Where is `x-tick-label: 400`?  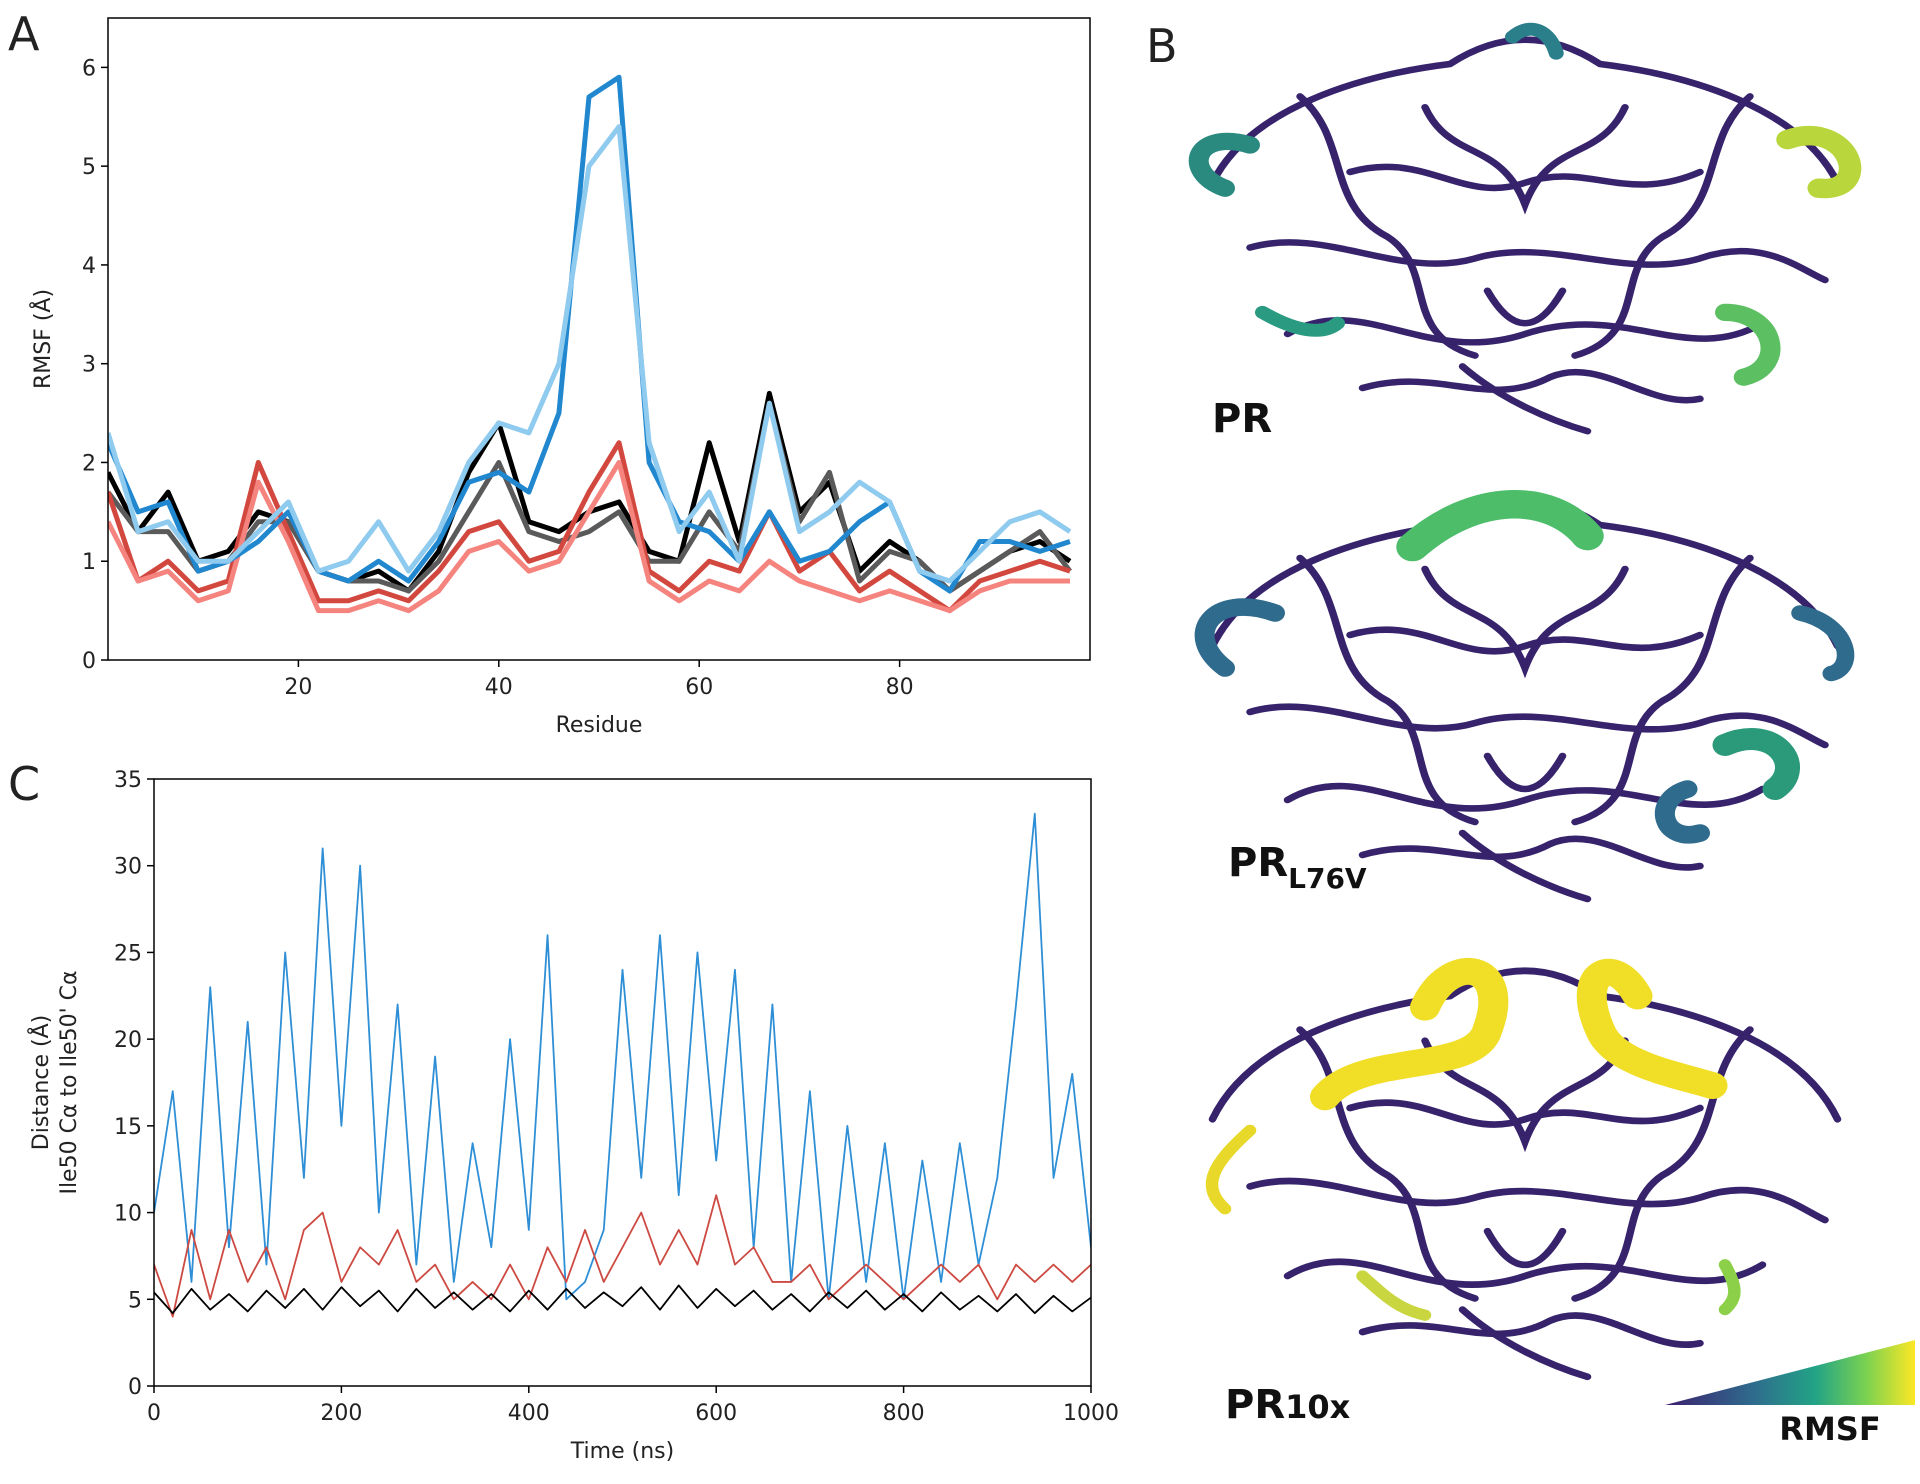
x-tick-label: 400 is located at coordinates (529, 1413).